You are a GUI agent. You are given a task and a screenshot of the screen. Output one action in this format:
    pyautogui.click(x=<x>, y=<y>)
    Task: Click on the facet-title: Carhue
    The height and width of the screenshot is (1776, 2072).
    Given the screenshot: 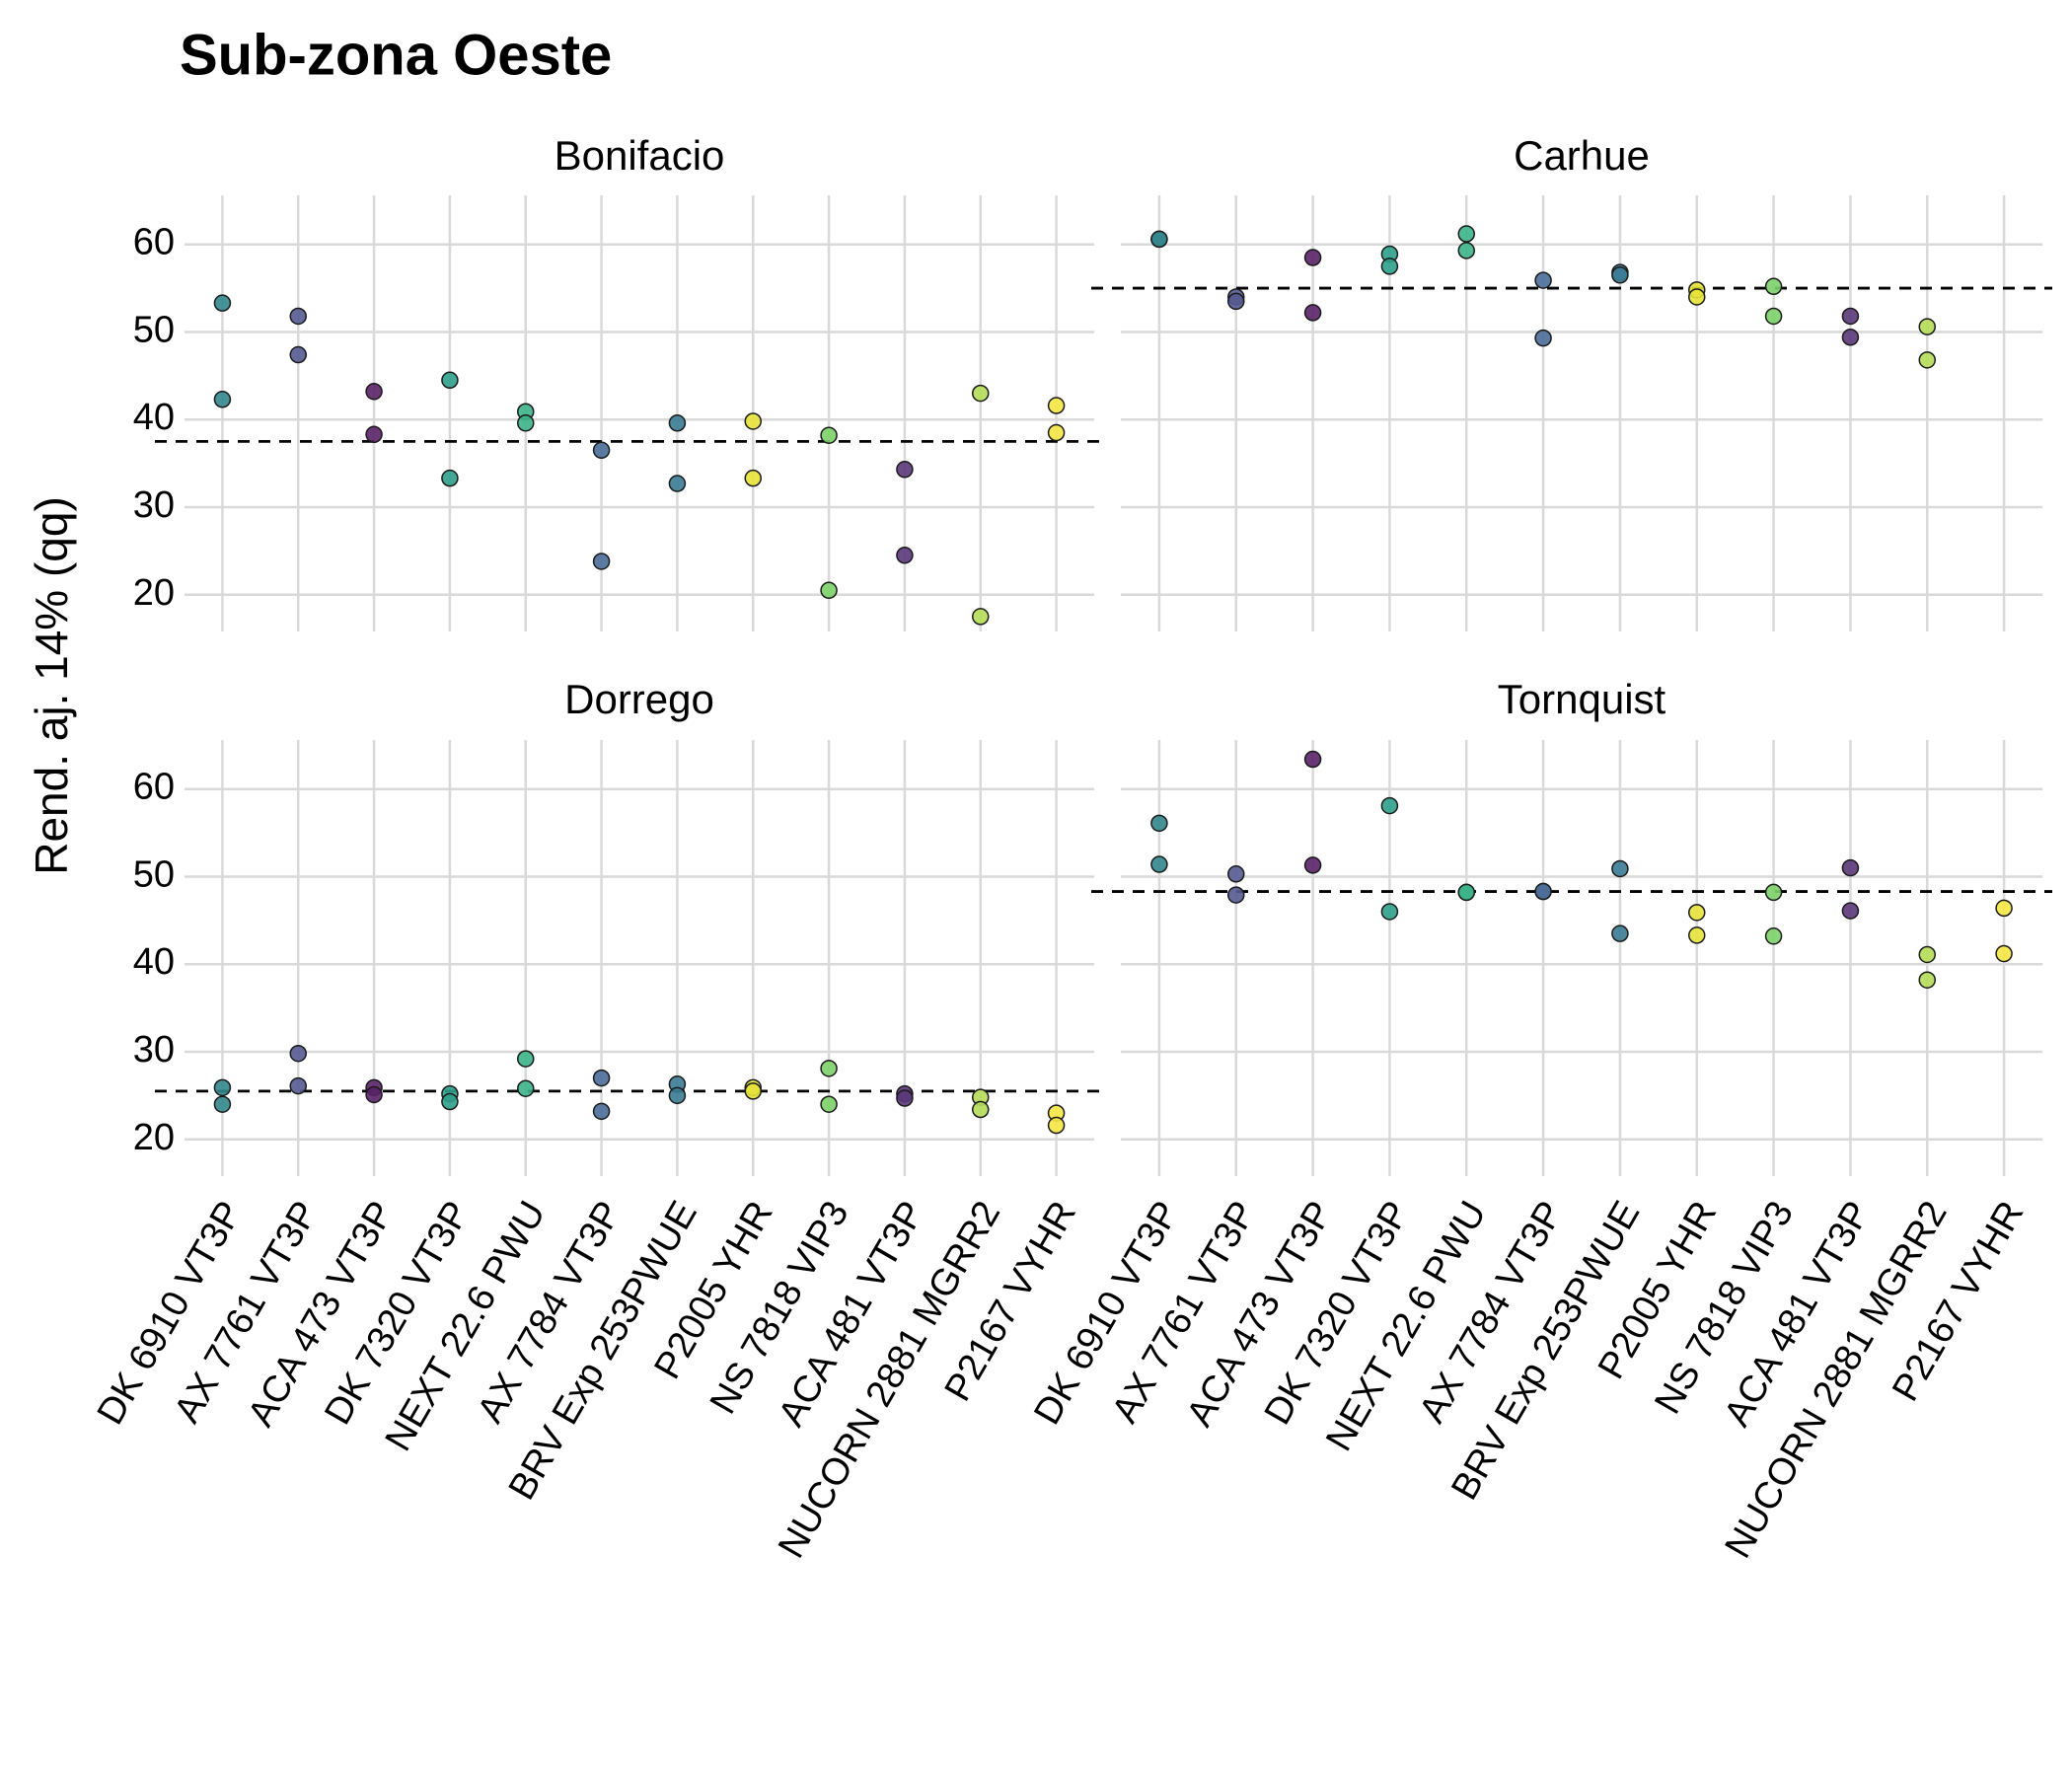 What is the action you would take?
    pyautogui.click(x=1582, y=155)
    